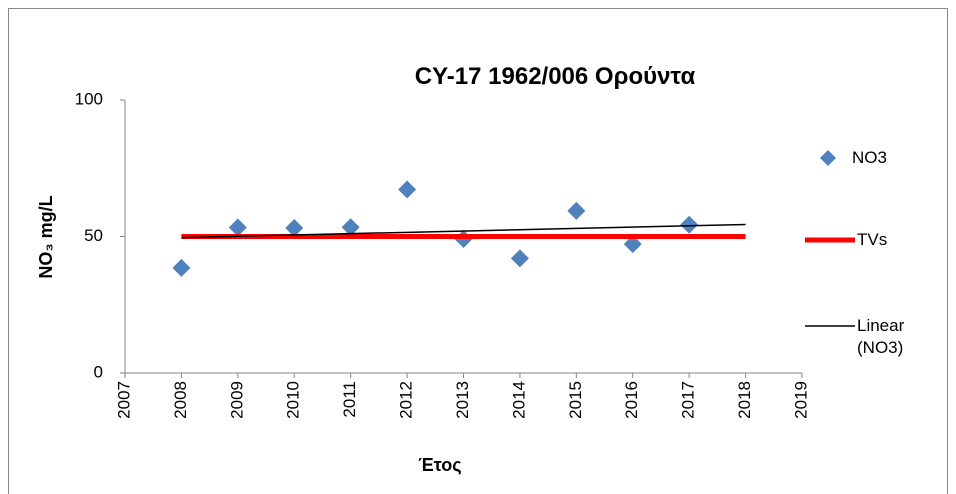 The width and height of the screenshot is (956, 494). Describe the element at coordinates (463, 231) in the screenshot. I see `line` at that location.